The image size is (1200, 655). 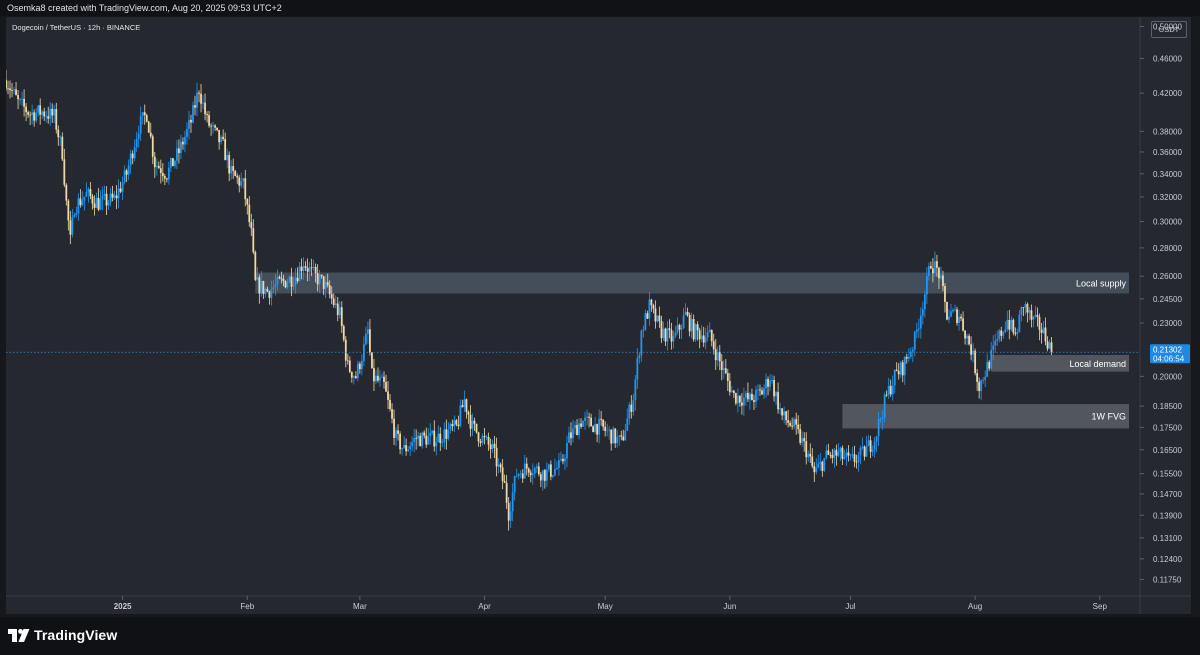 What do you see at coordinates (600, 636) in the screenshot?
I see `footer-bar` at bounding box center [600, 636].